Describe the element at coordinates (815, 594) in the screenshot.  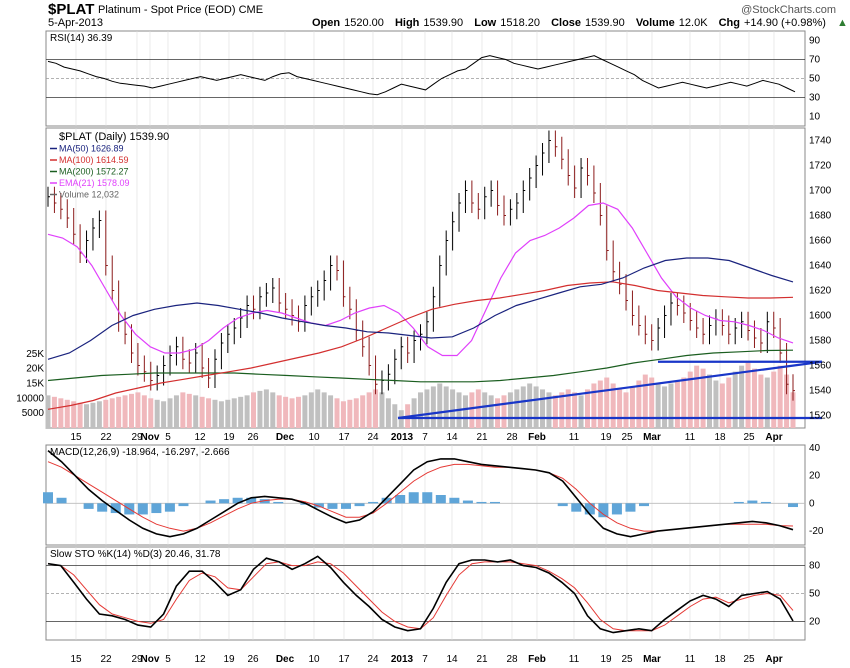
I see `stochastic-tick-label: 50` at that location.